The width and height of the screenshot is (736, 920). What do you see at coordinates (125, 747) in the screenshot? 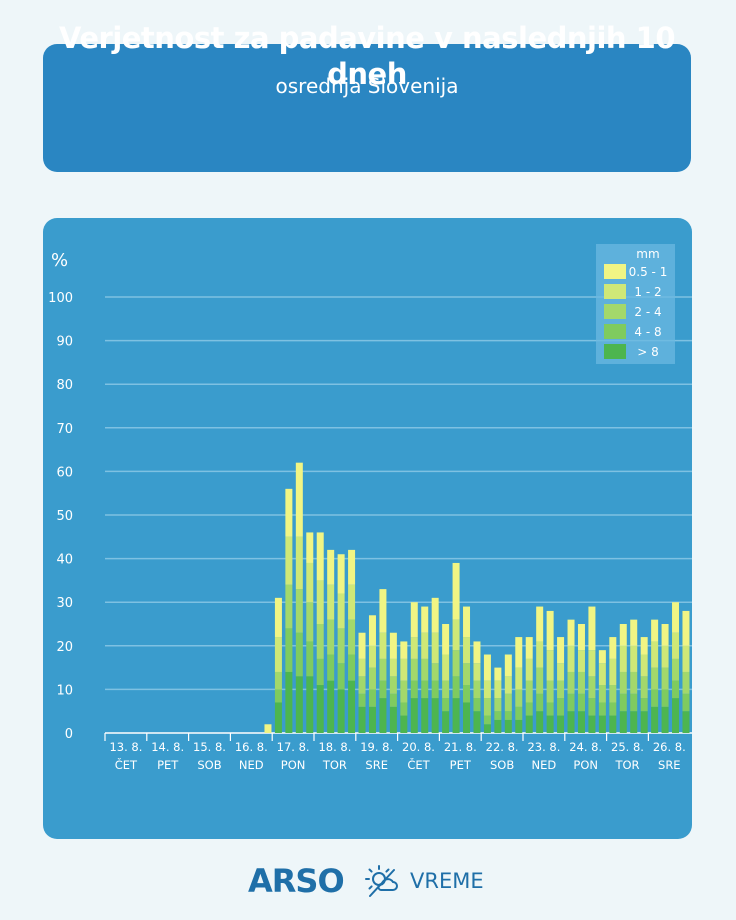
I see `x-tick-date: 13. 8.` at bounding box center [125, 747].